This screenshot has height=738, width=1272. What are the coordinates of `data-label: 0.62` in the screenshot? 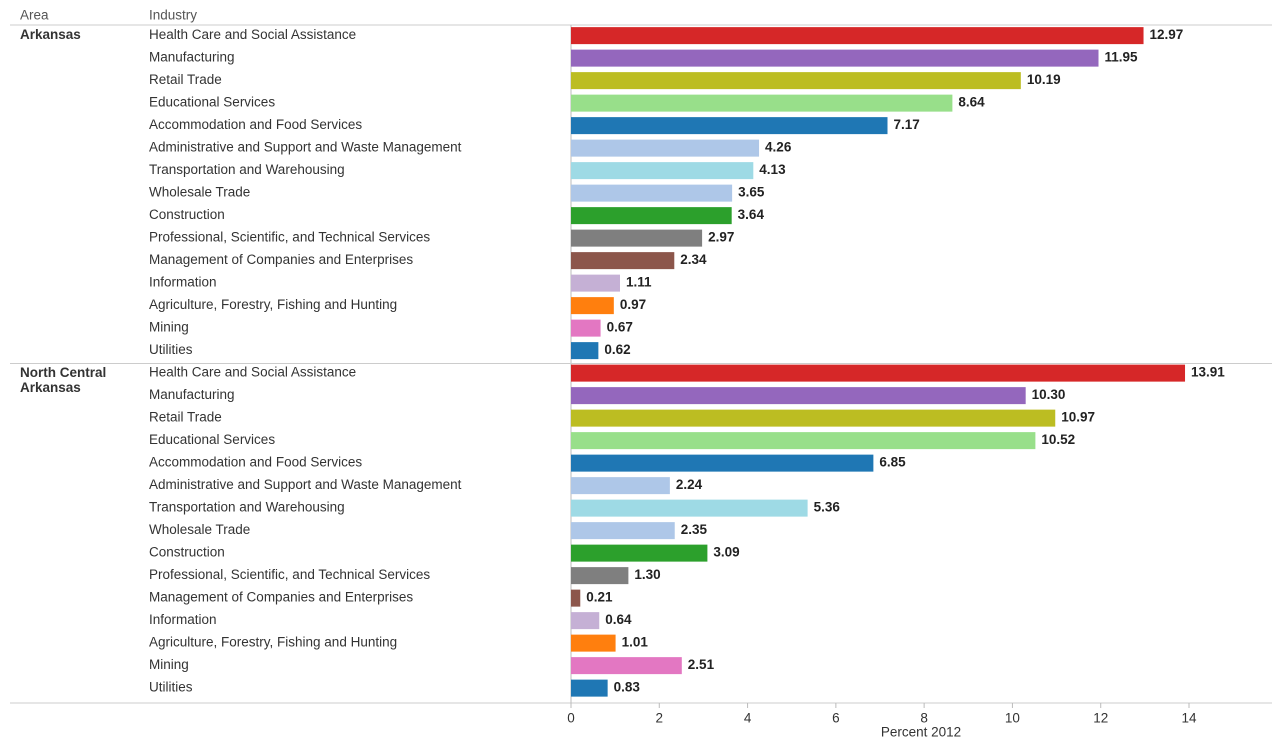 It's located at (617, 349).